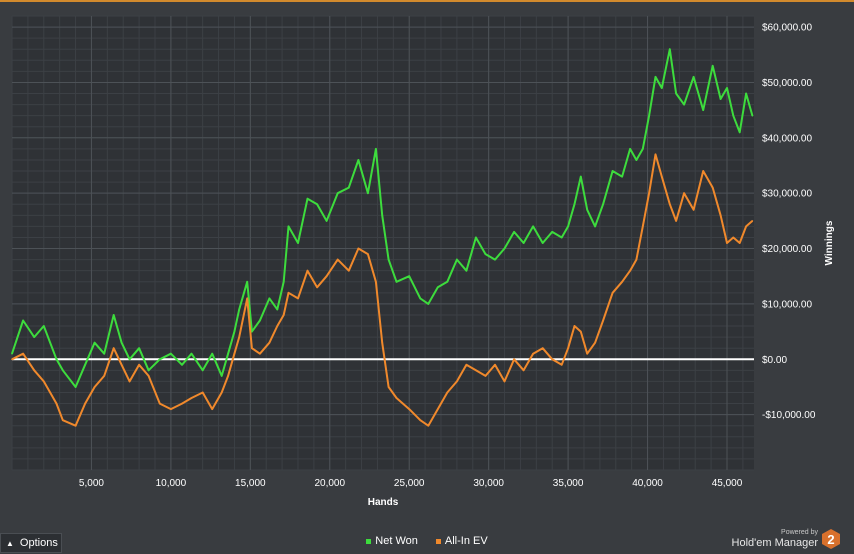  What do you see at coordinates (568, 483) in the screenshot?
I see `x-tick-label: 35,000` at bounding box center [568, 483].